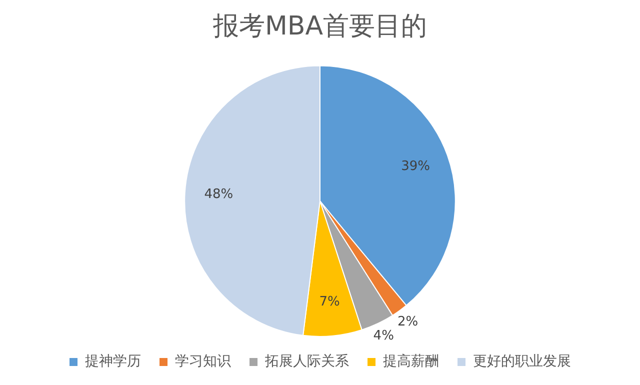 This screenshot has width=640, height=385. I want to click on legend-label: 更好的职业发展, so click(522, 362).